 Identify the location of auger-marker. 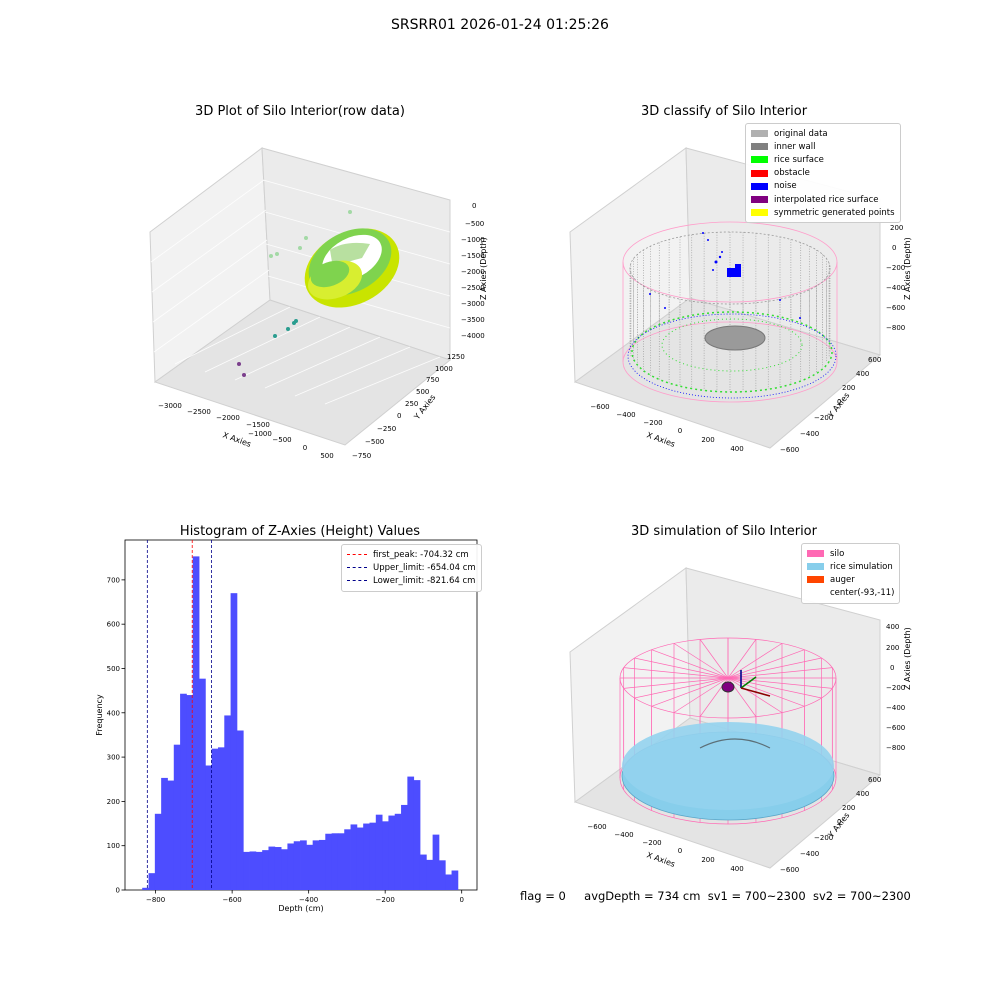
(746, 683).